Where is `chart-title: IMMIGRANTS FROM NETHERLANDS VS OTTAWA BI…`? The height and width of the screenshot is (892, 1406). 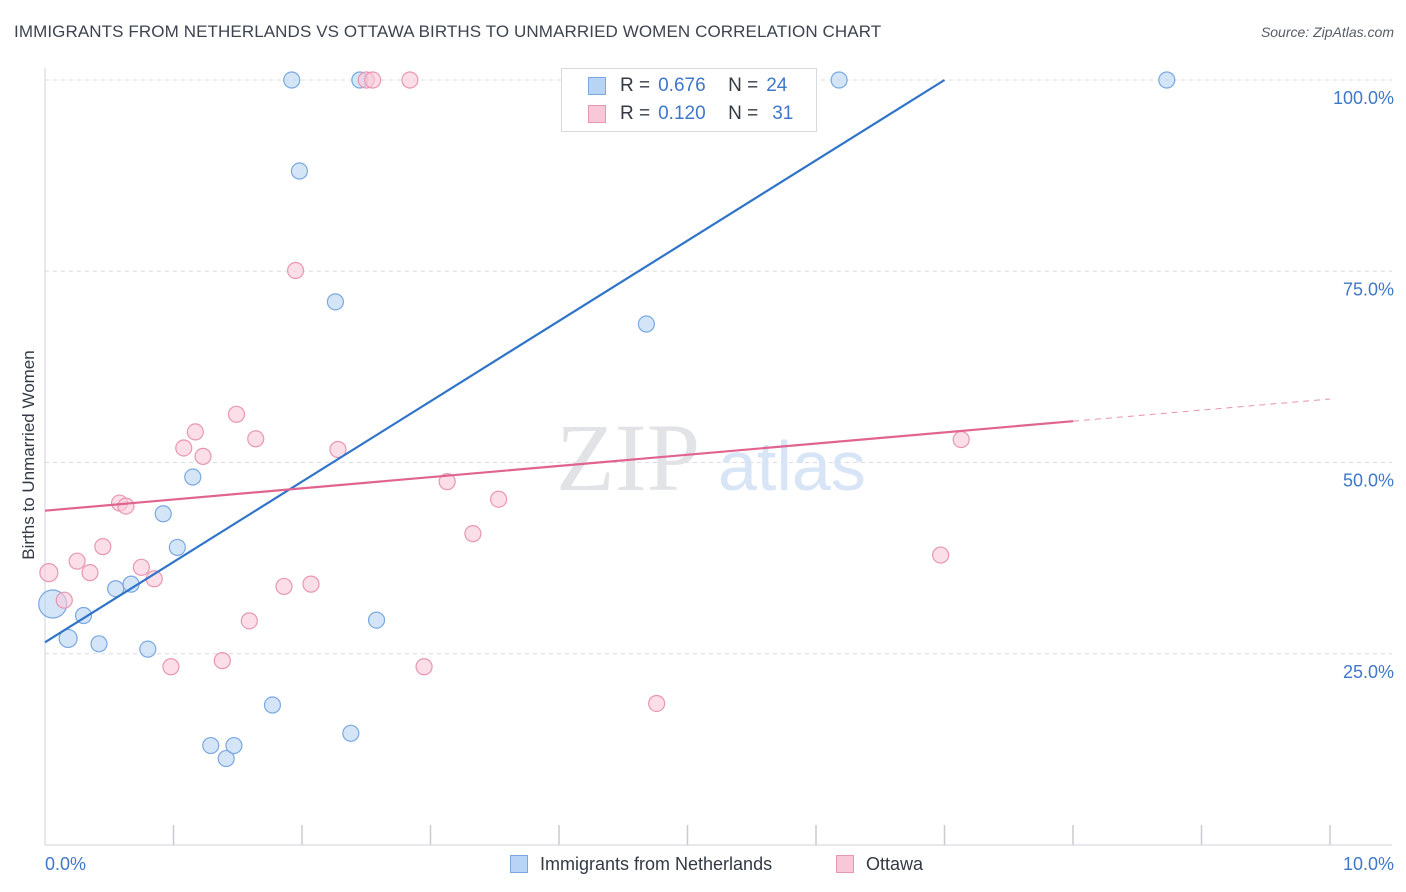
chart-title: IMMIGRANTS FROM NETHERLANDS VS OTTAWA BI… is located at coordinates (448, 31).